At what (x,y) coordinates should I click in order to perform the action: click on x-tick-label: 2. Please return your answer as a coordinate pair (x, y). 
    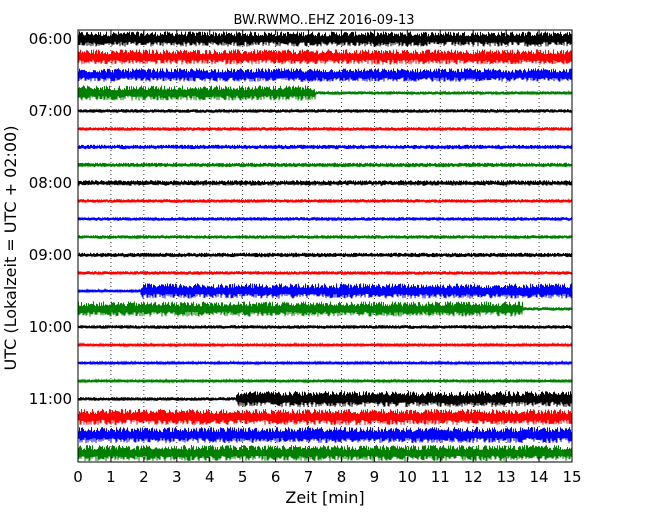
    Looking at the image, I should click on (144, 477).